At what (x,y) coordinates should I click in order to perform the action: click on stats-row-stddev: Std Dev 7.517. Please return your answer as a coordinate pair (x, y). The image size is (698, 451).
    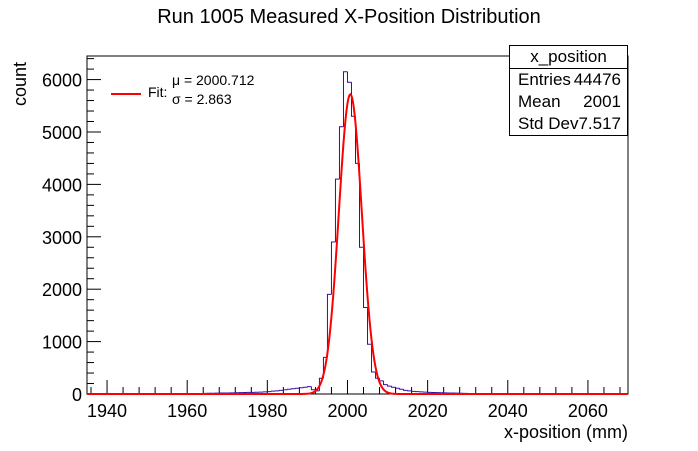
    Looking at the image, I should click on (568, 124).